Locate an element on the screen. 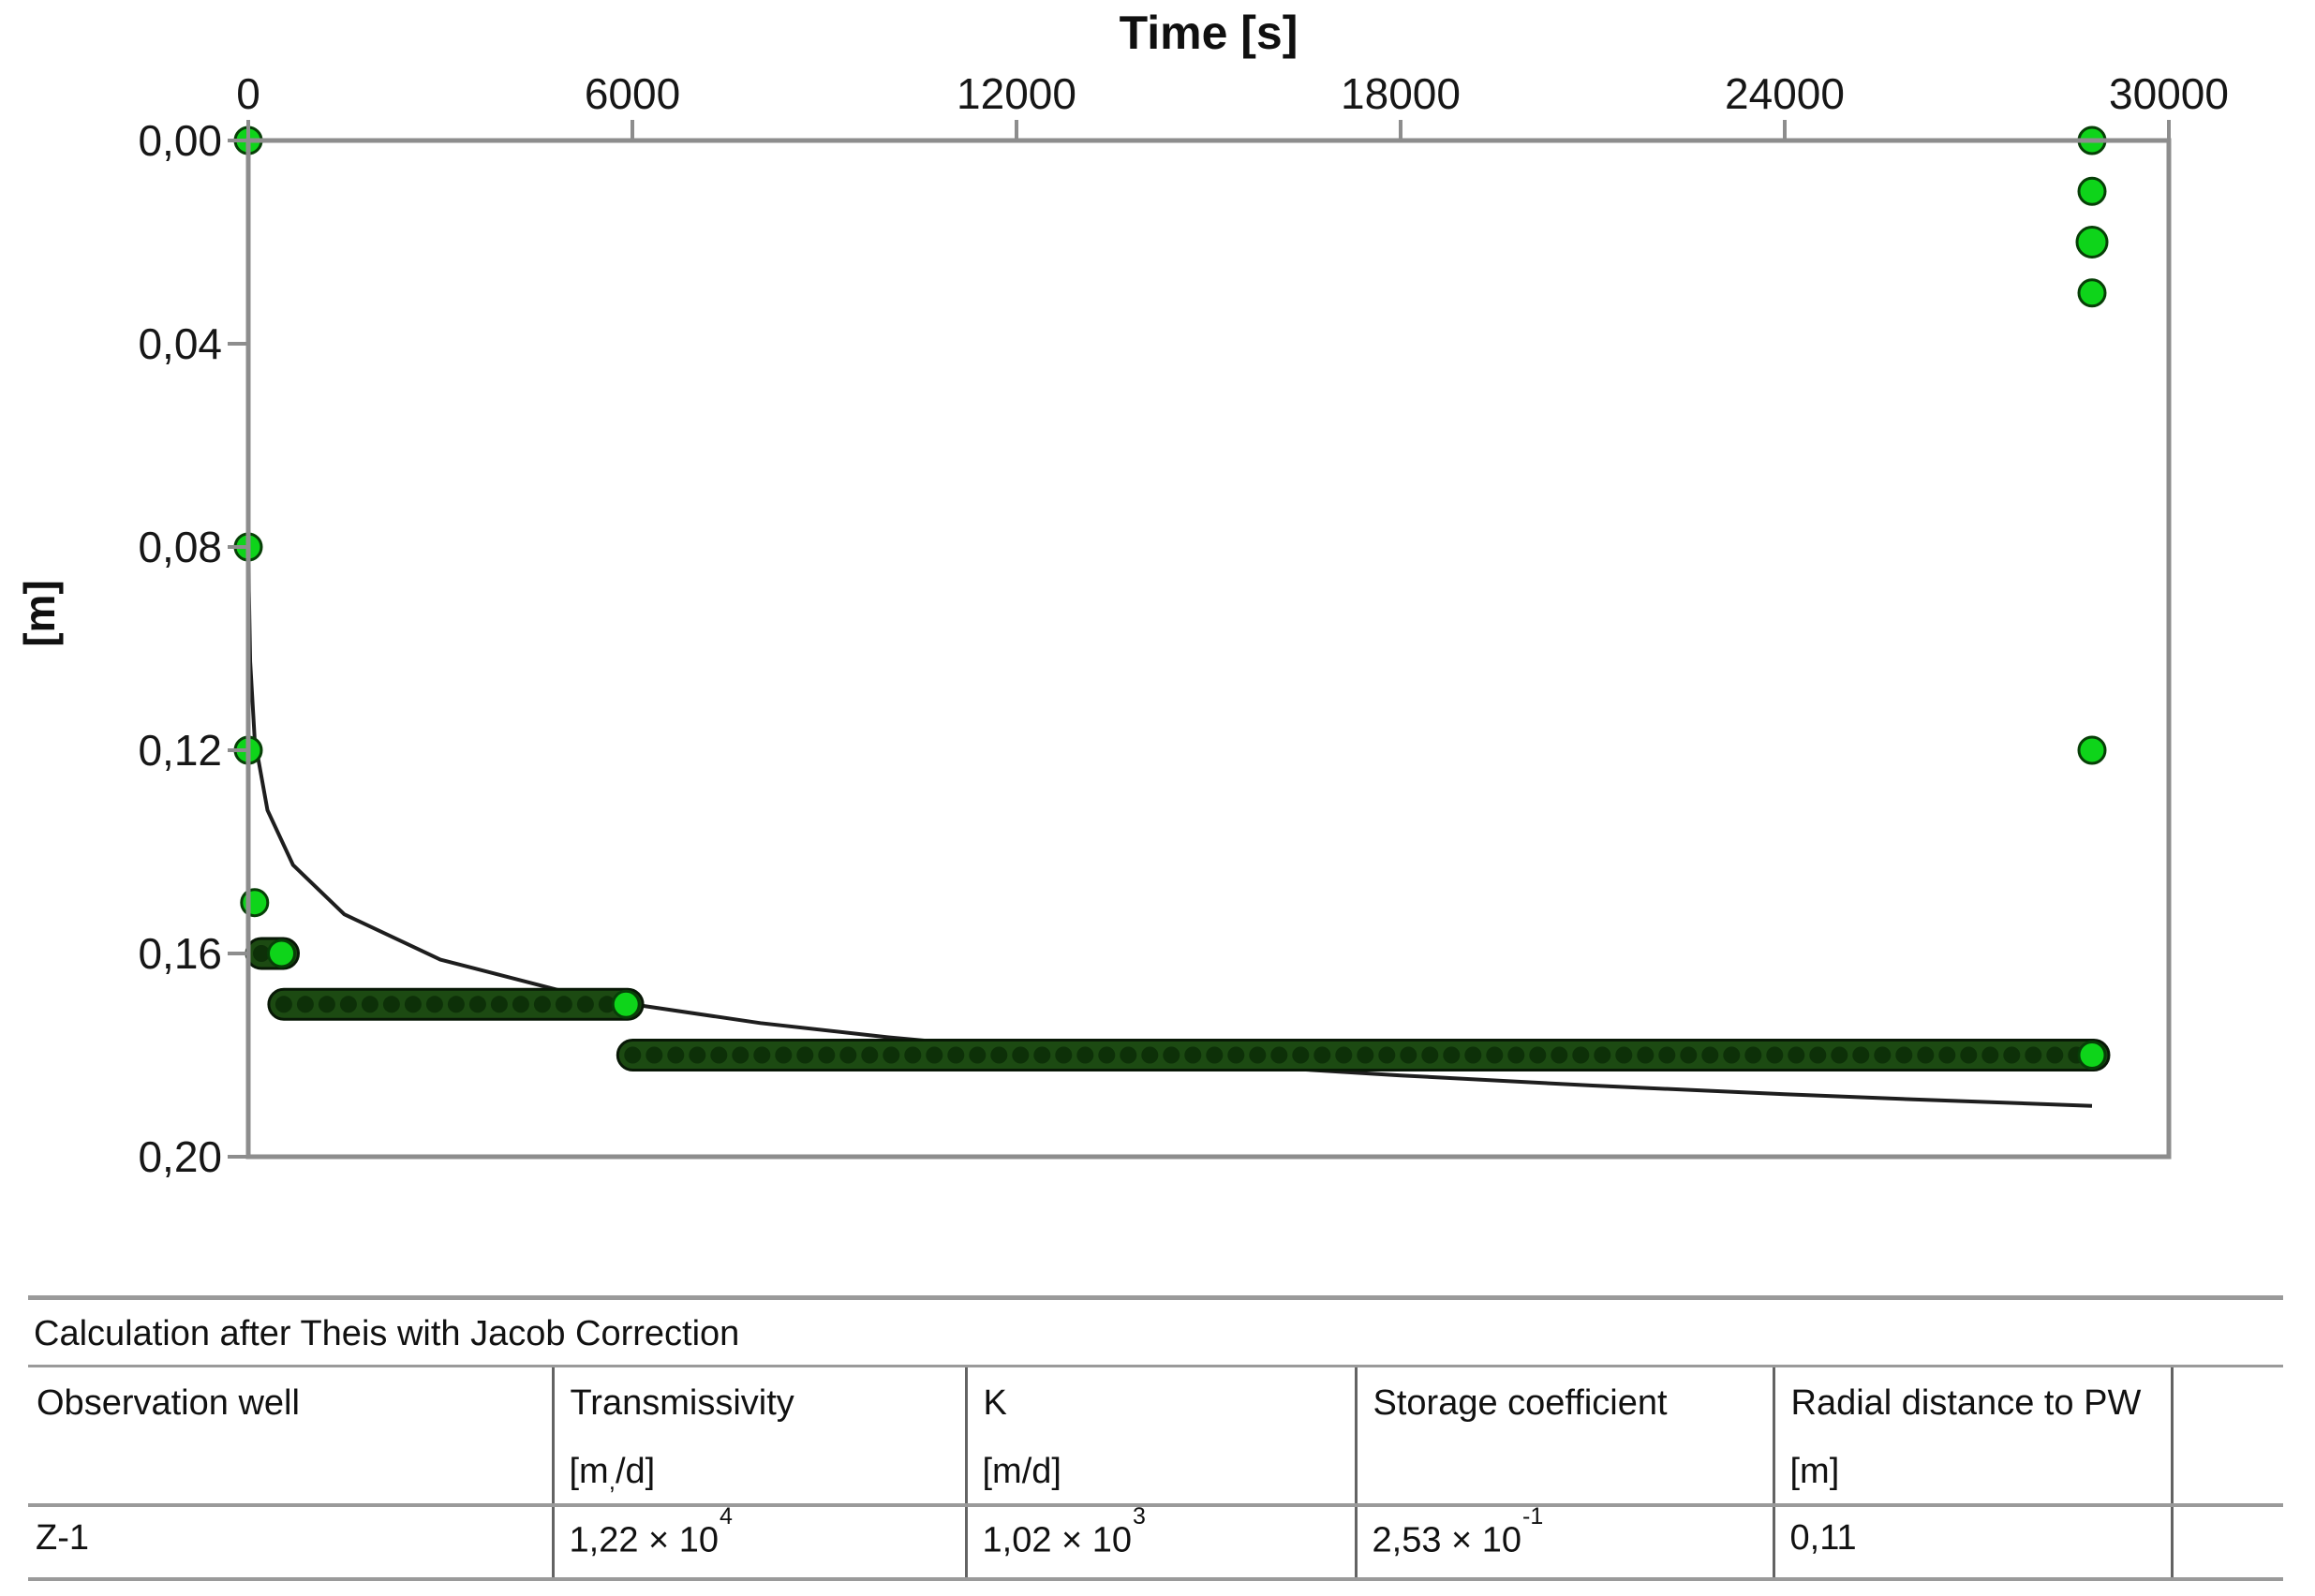  y-tick-label: 0,12 is located at coordinates (180, 750).